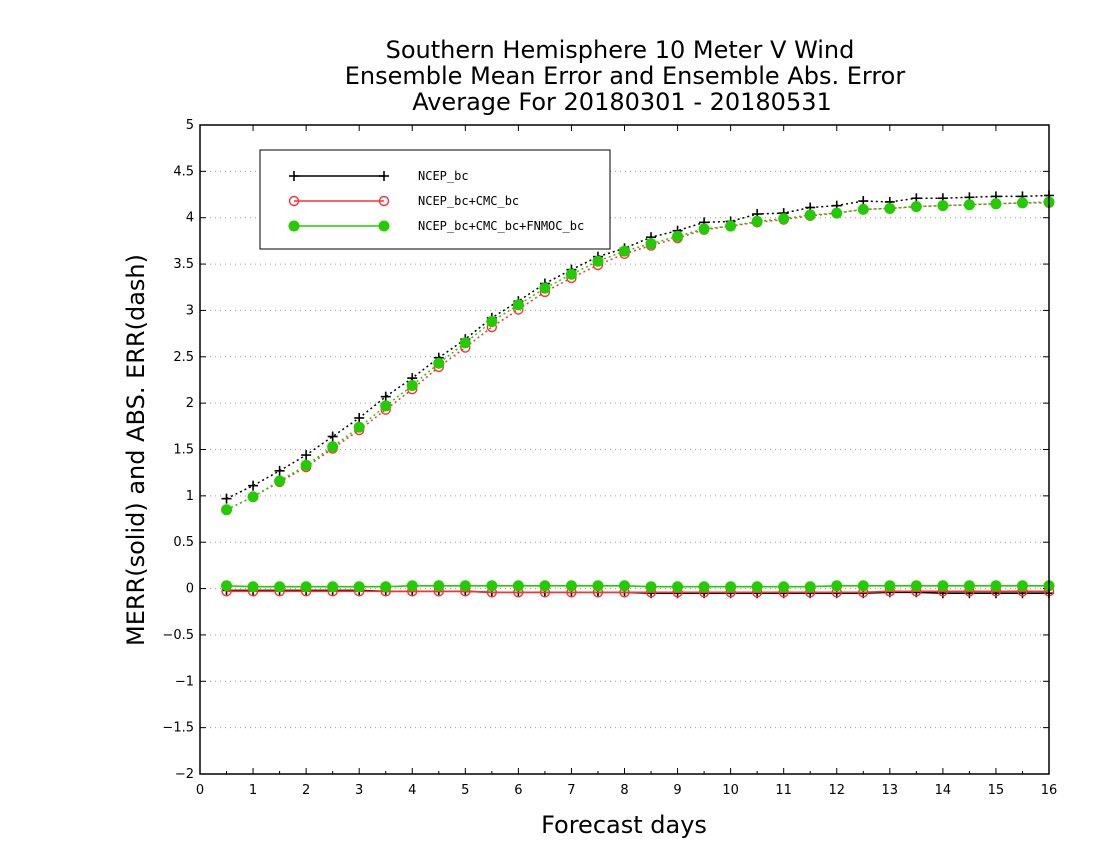 The height and width of the screenshot is (850, 1100). I want to click on y-tick-label: 2, so click(190, 403).